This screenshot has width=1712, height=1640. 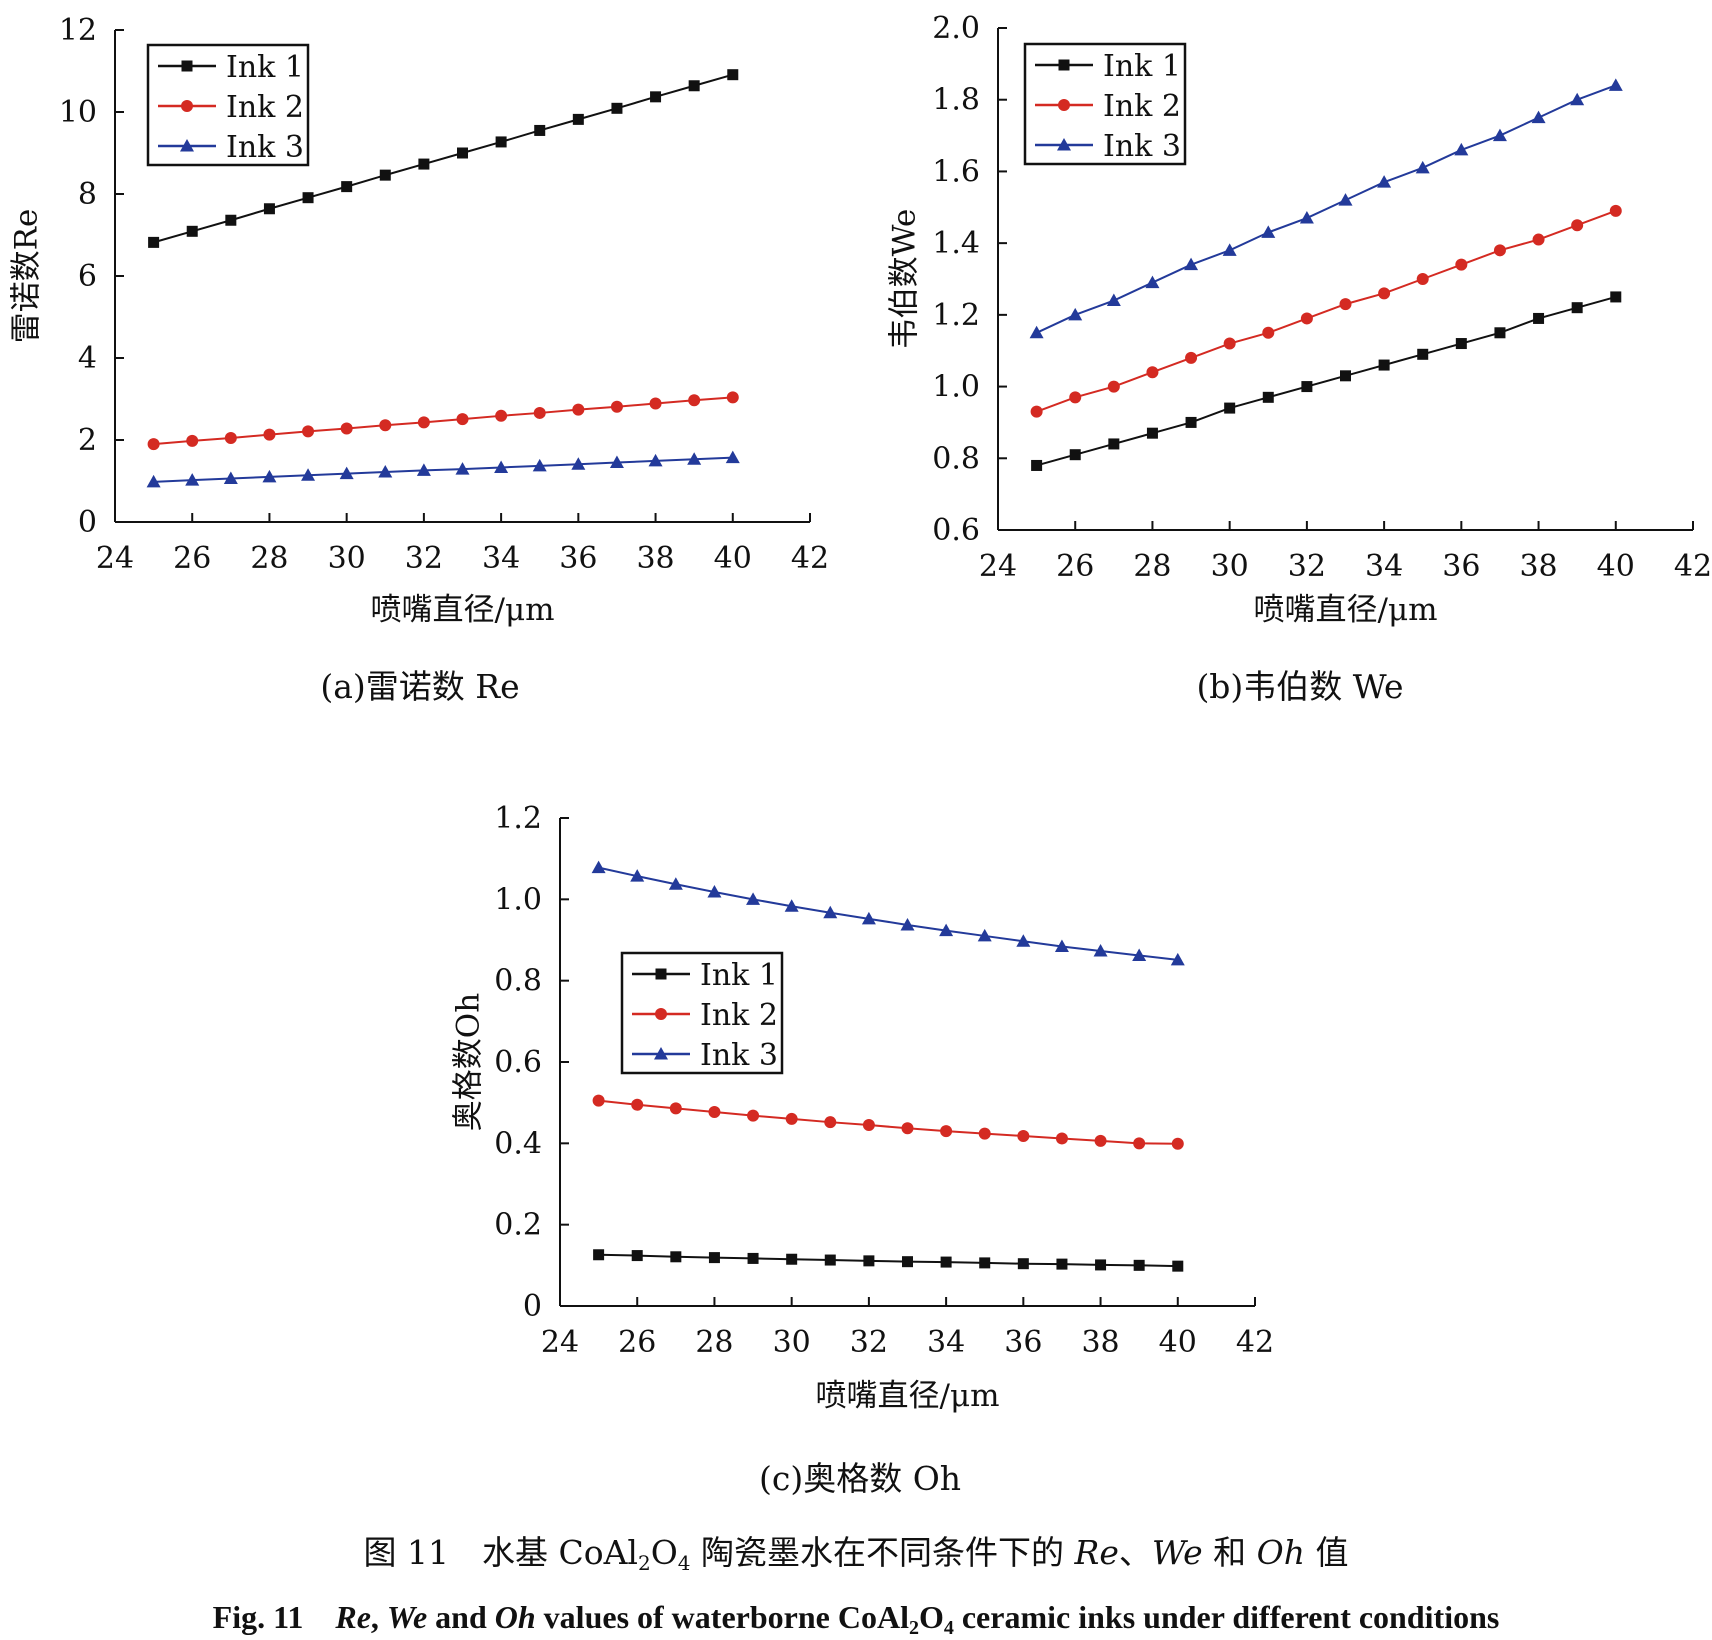 What do you see at coordinates (1255, 1342) in the screenshot?
I see `chart-c-x-tick-label: 42` at bounding box center [1255, 1342].